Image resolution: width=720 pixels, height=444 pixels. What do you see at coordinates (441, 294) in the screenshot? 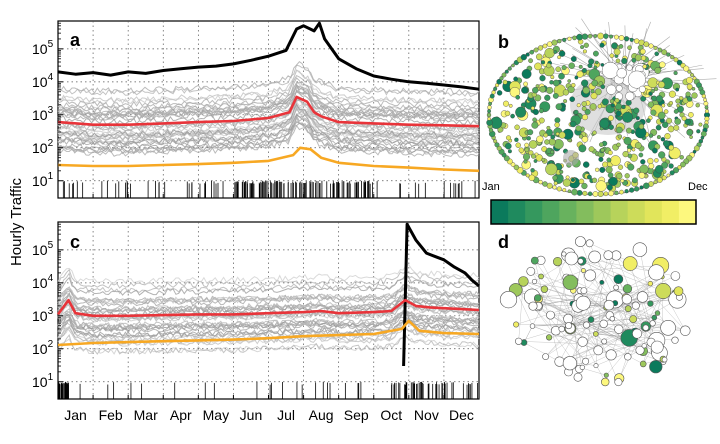
I see `series-line-black` at bounding box center [441, 294].